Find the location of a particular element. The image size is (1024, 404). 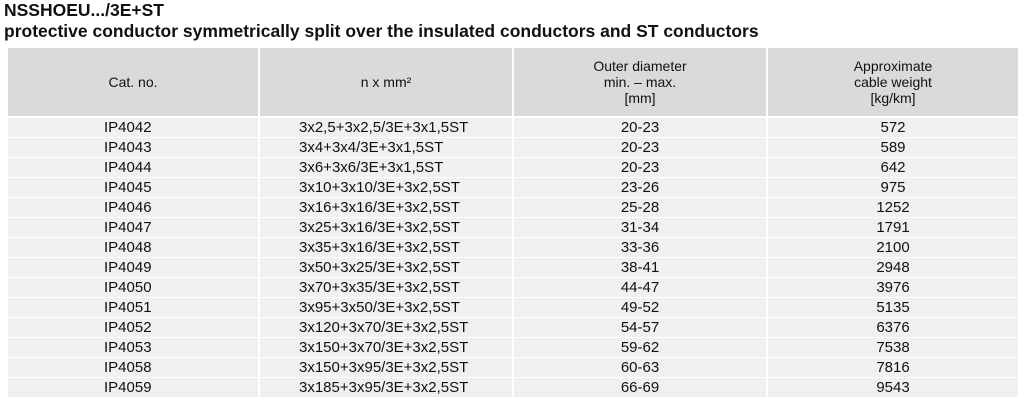

column-header: Cat. no. is located at coordinates (133, 82).